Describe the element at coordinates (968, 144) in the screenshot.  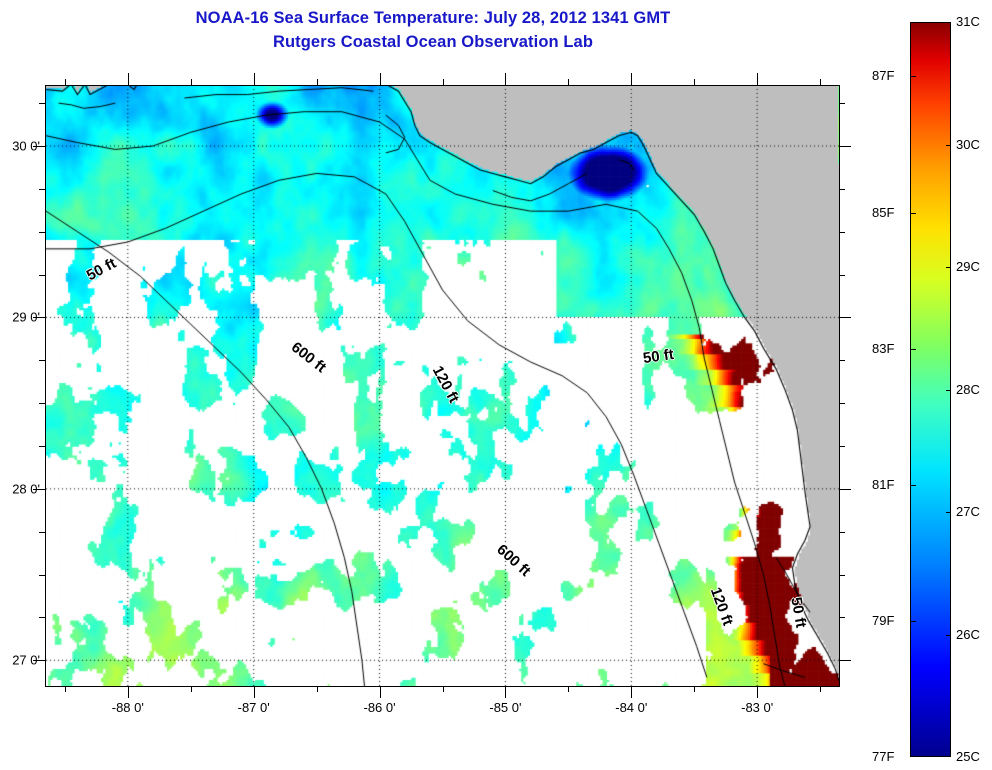
I see `colorbar-celsius-label: 30C` at that location.